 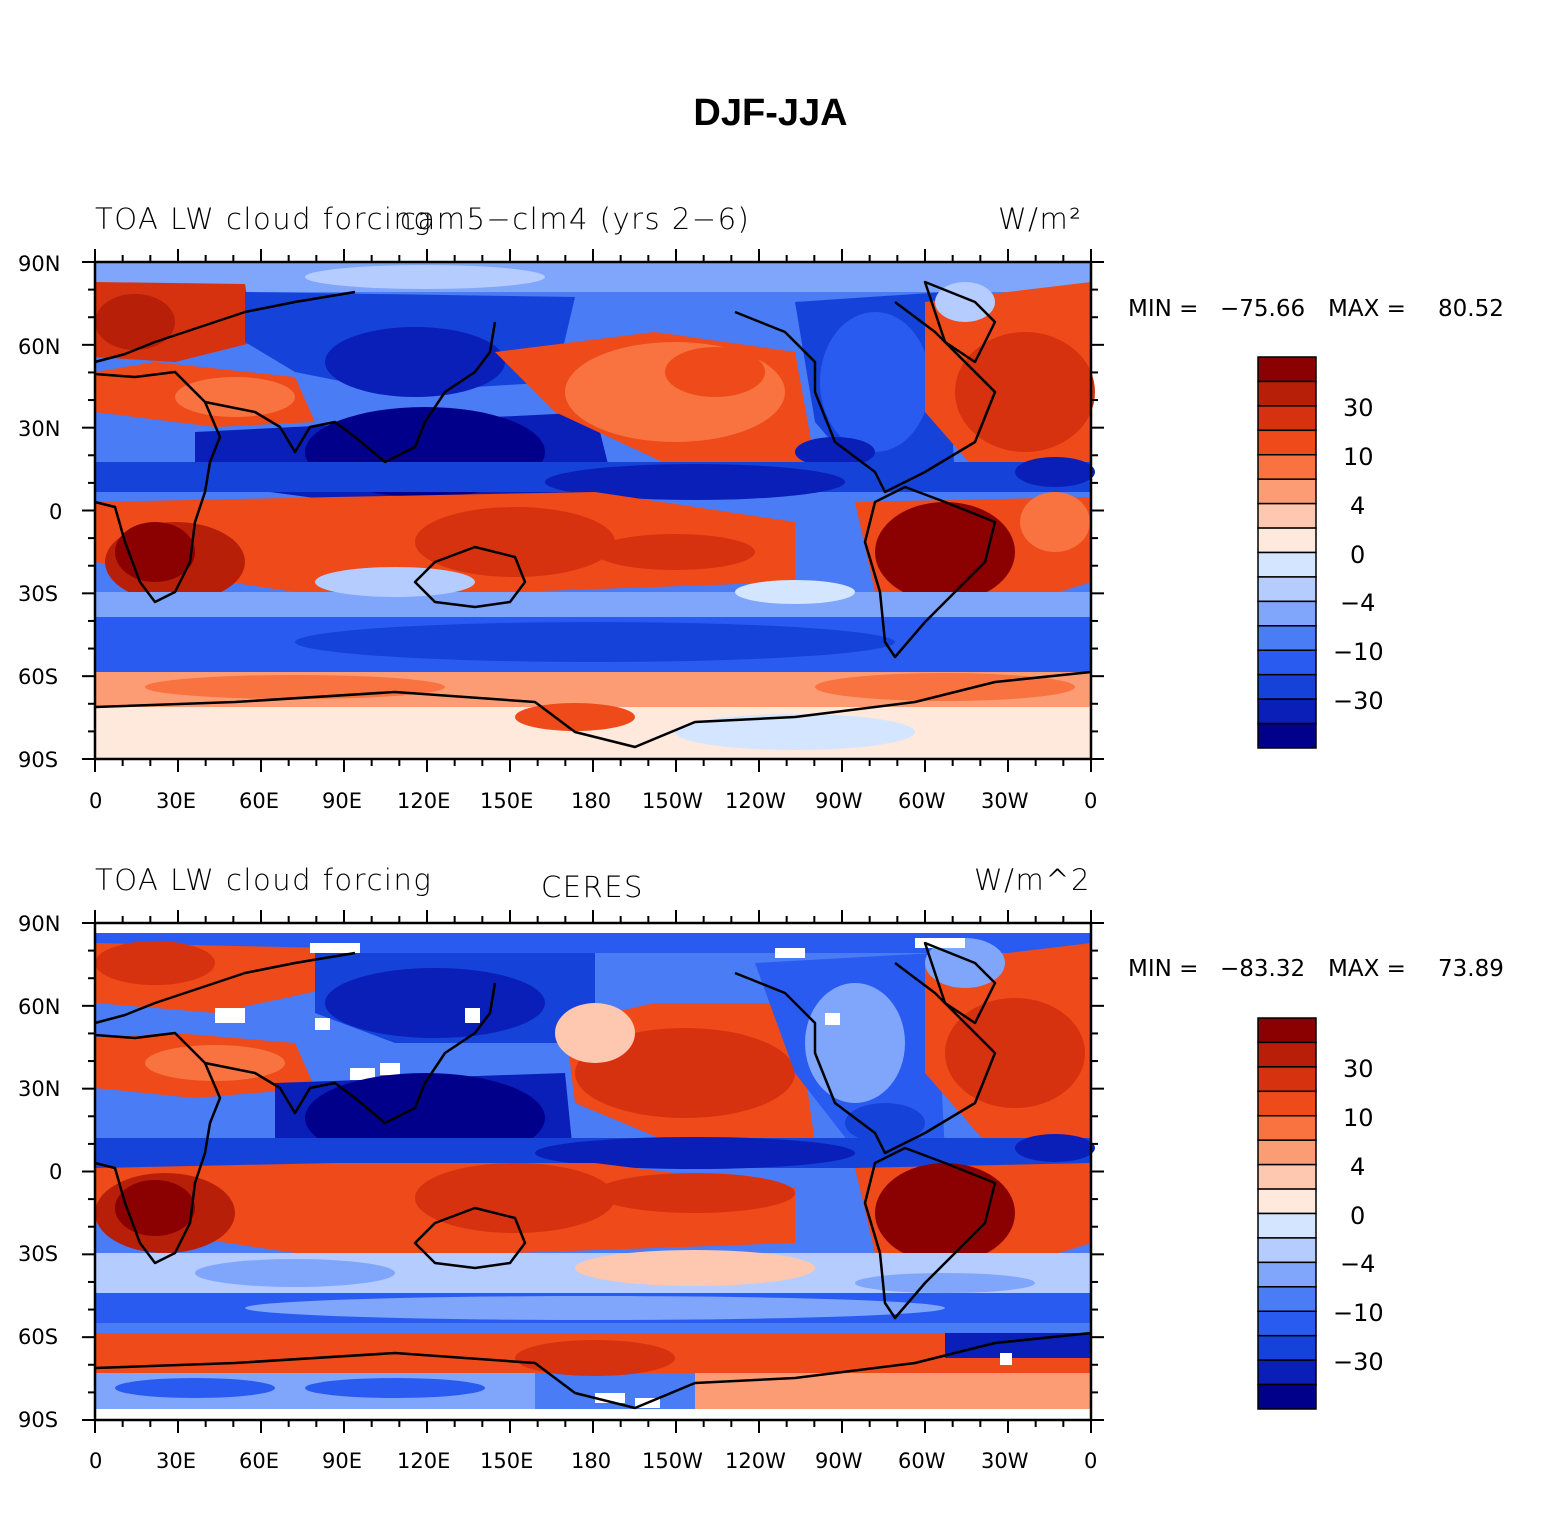 What do you see at coordinates (1005, 1461) in the screenshot?
I see `panel-2-lon-label: 30W` at bounding box center [1005, 1461].